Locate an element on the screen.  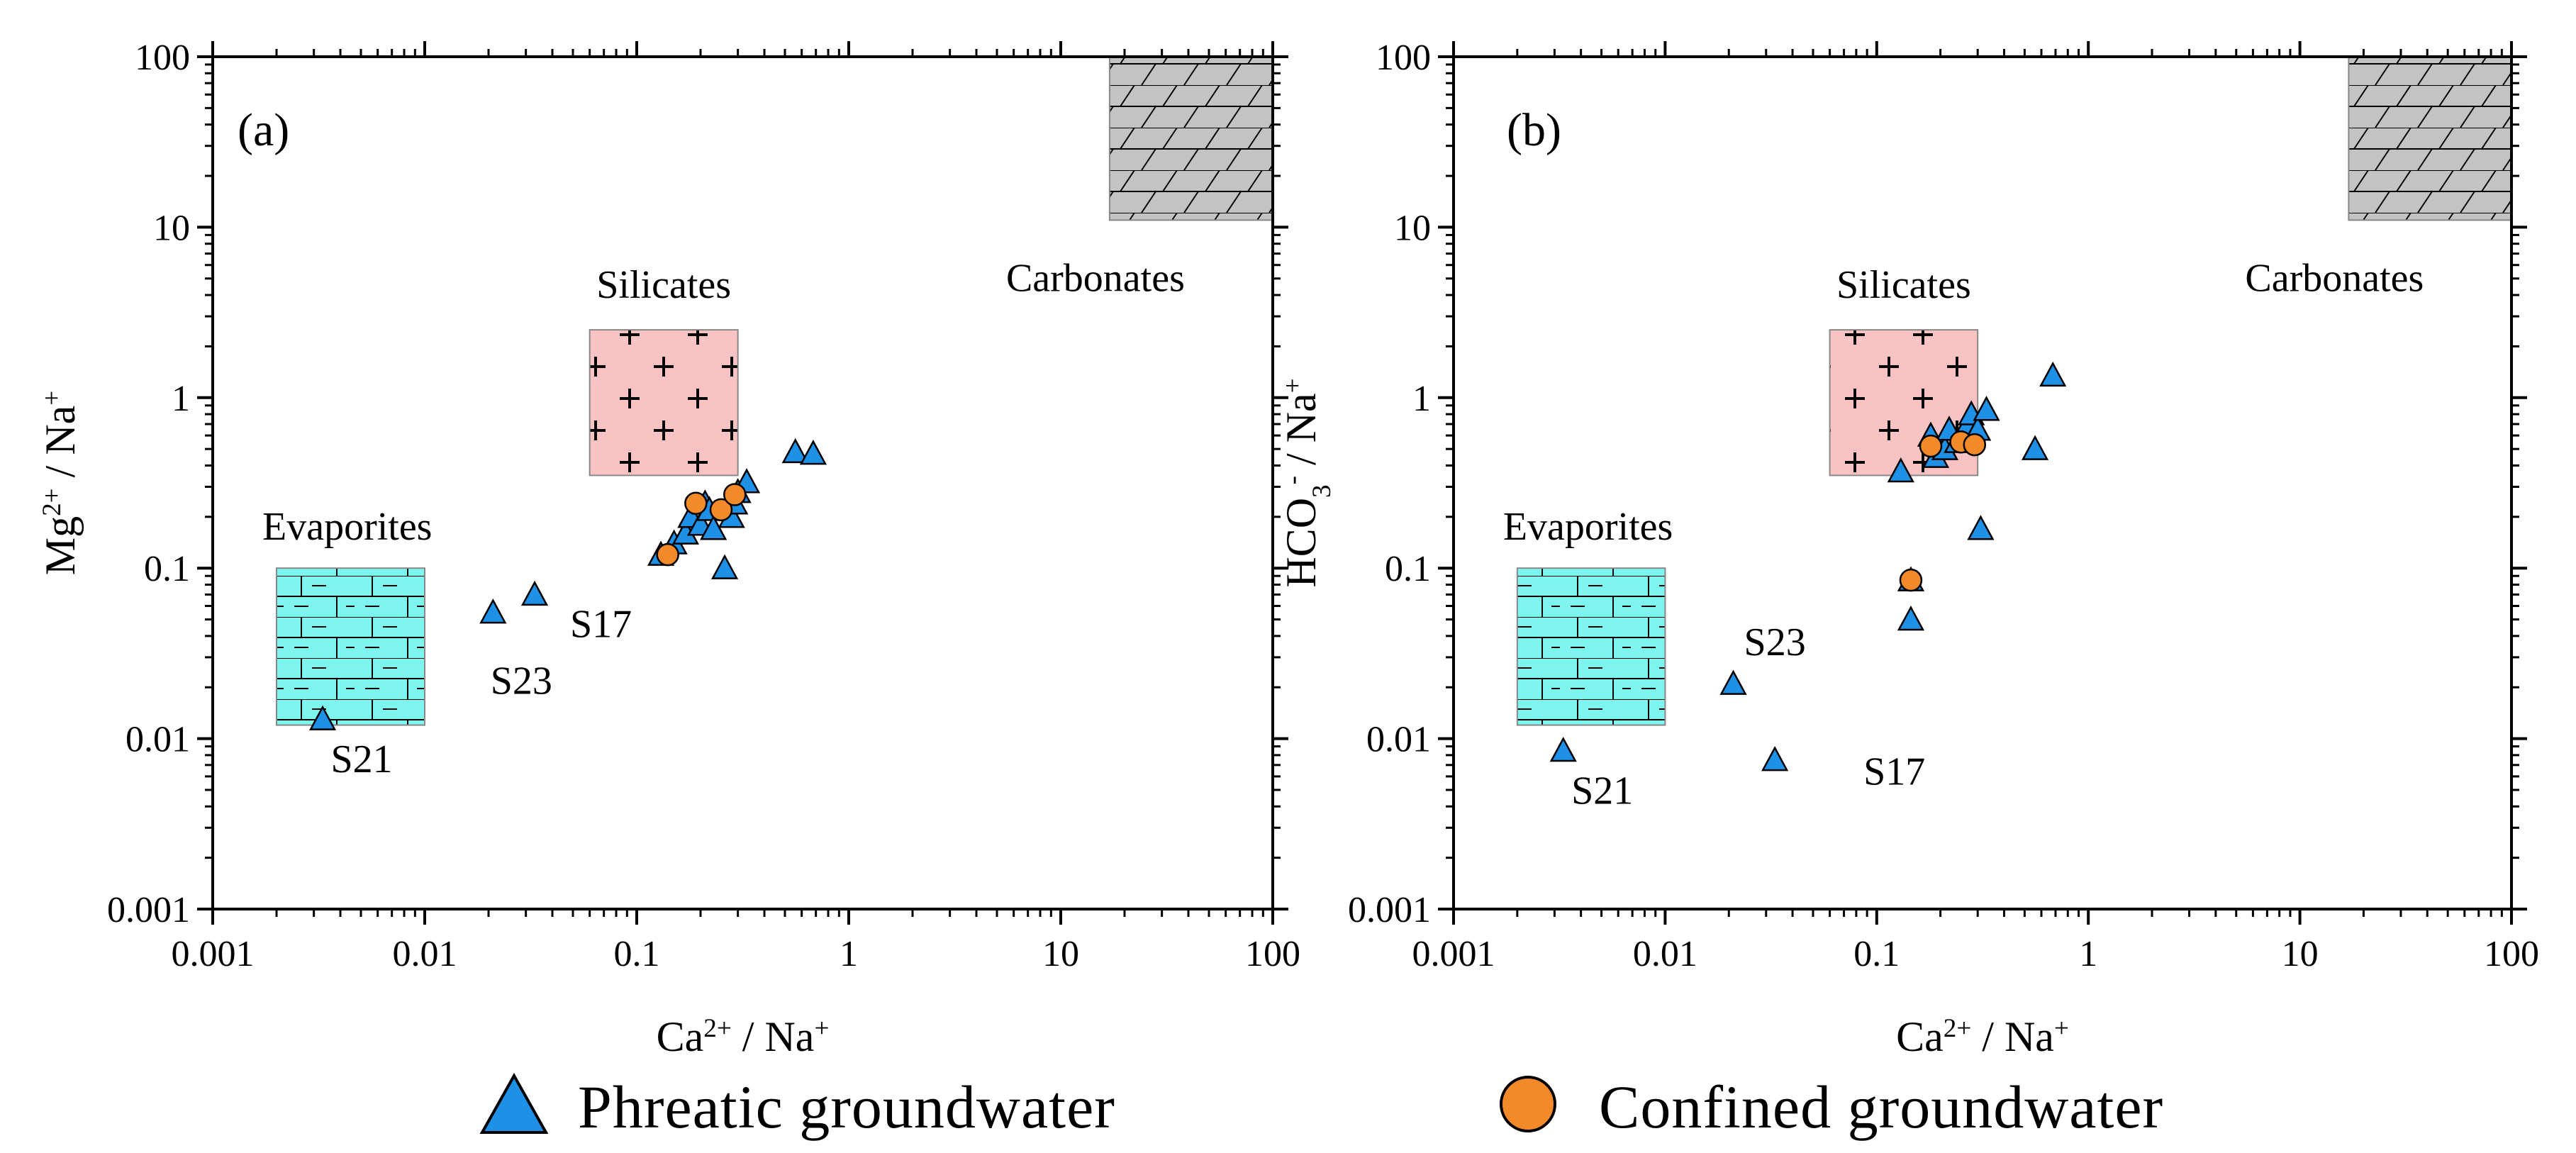
panel-label: (b) is located at coordinates (1534, 130).